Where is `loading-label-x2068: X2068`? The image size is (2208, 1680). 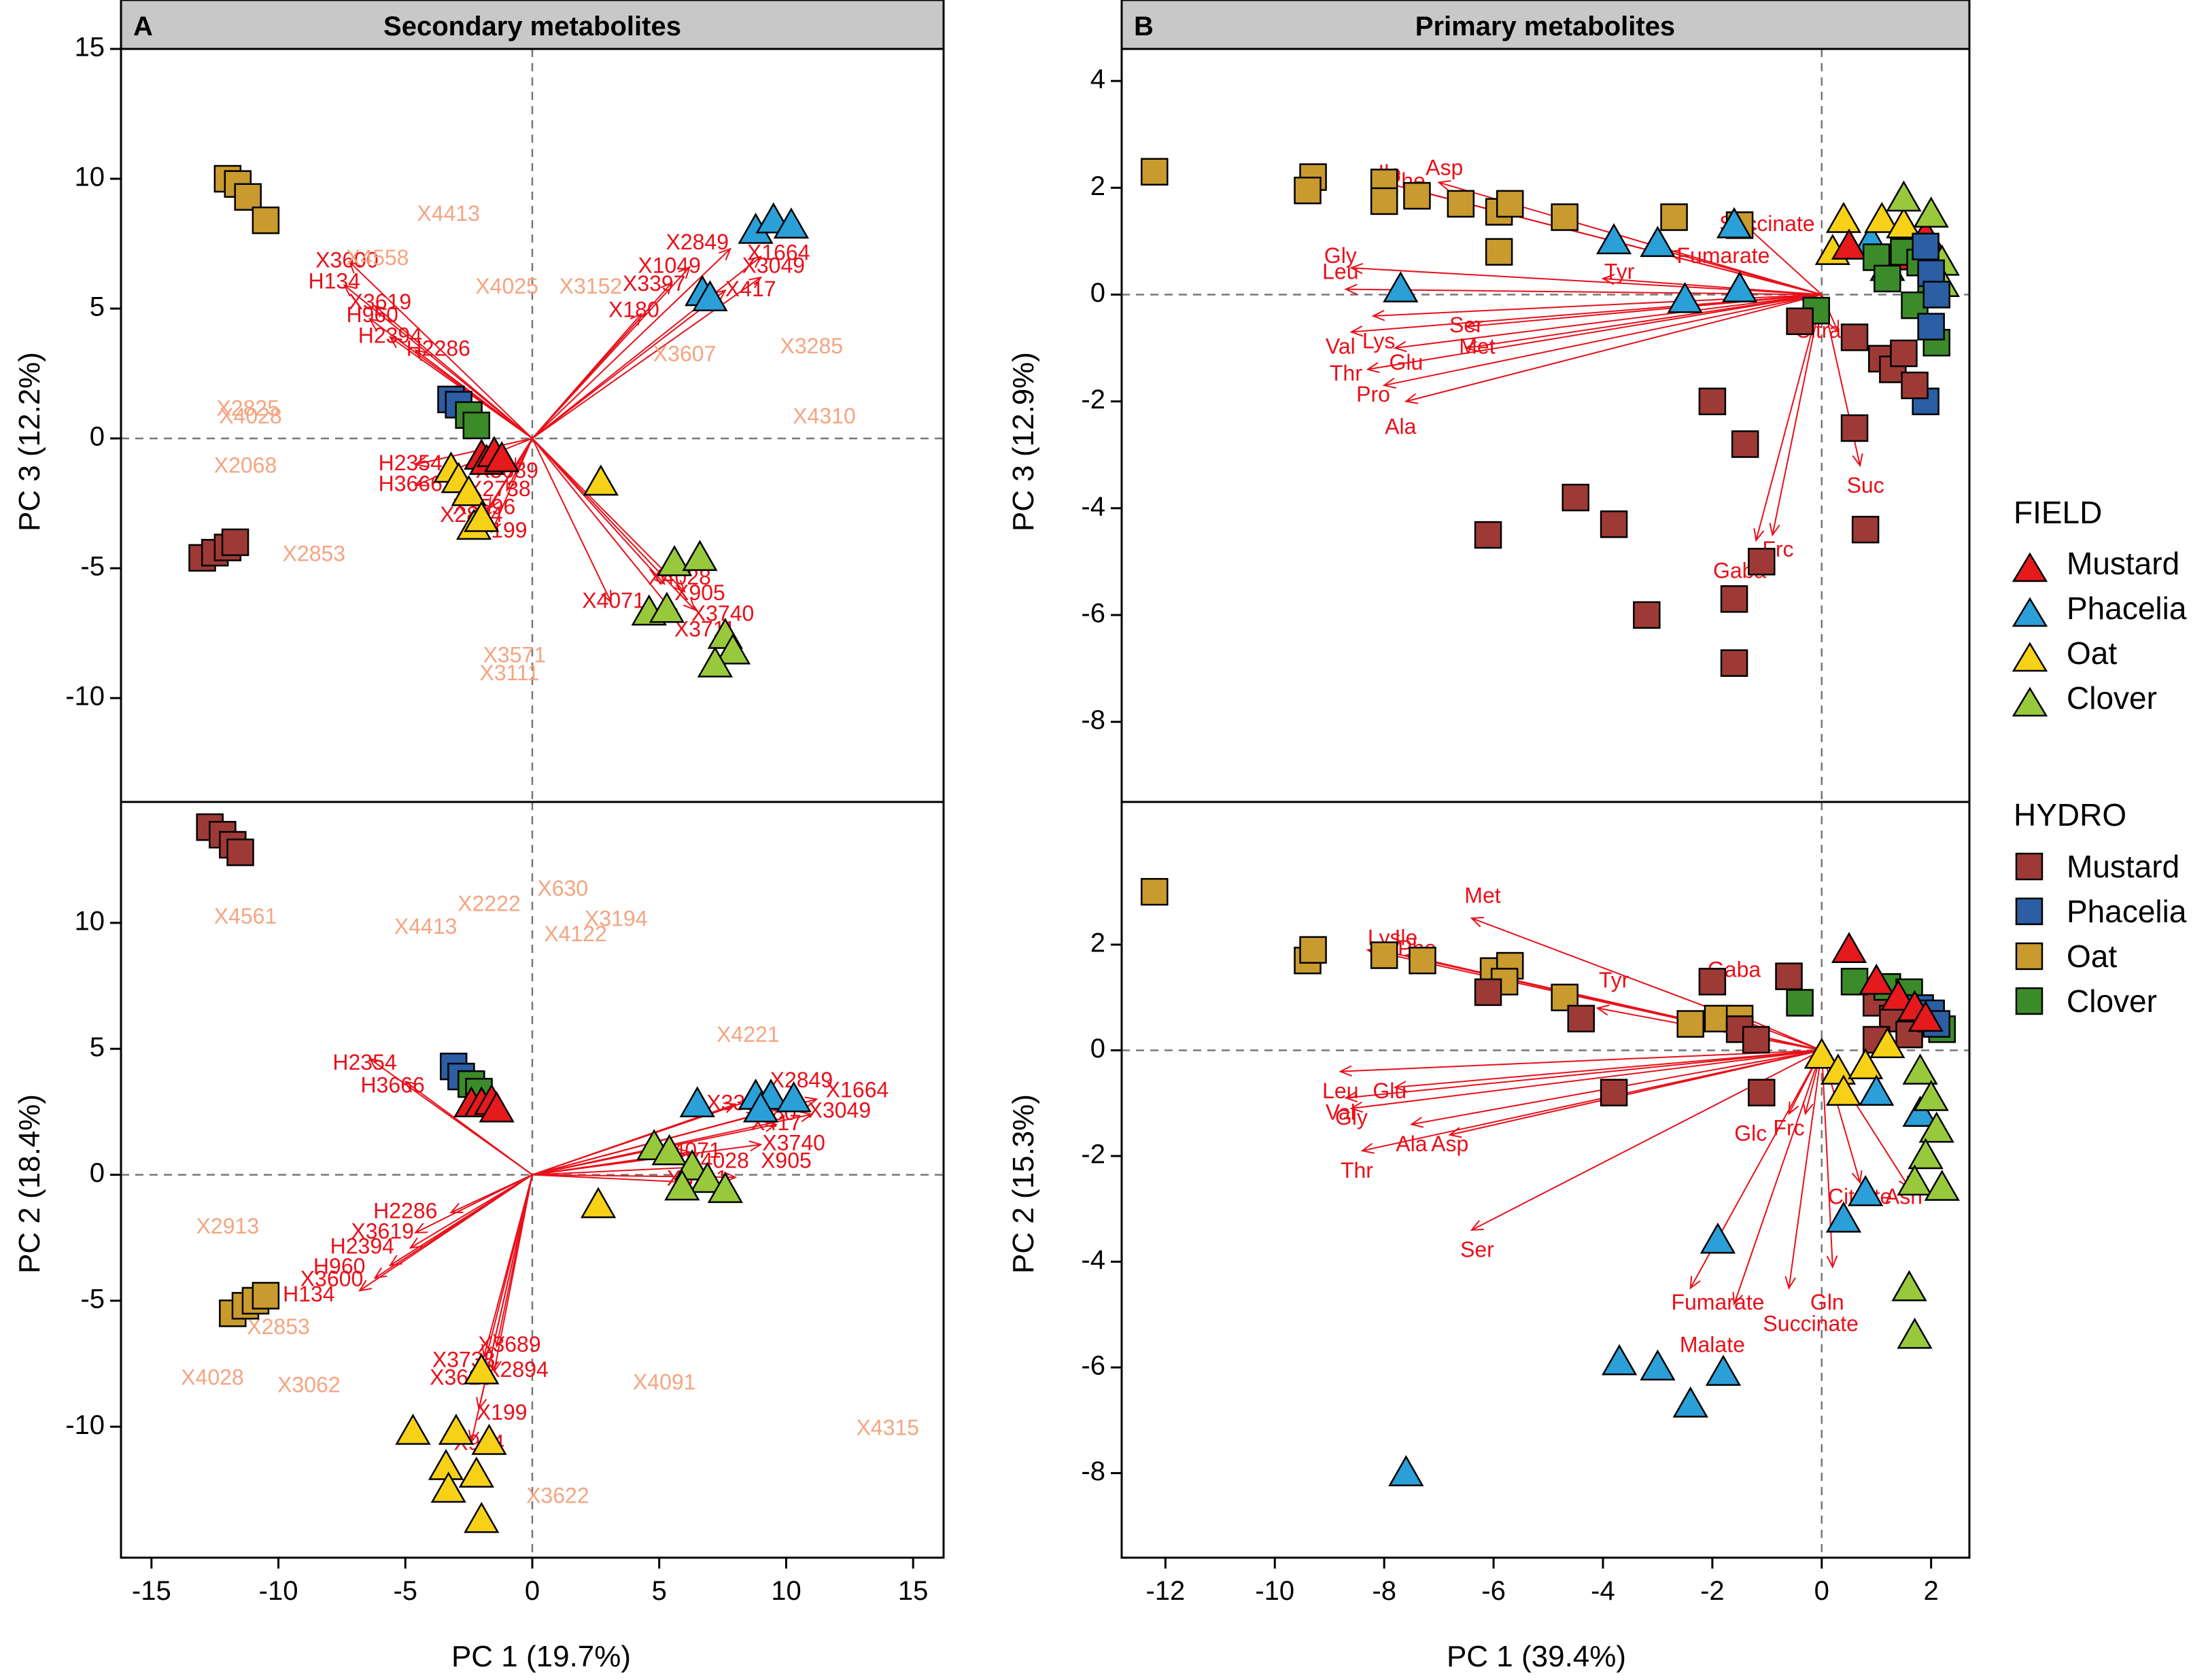 loading-label-x2068: X2068 is located at coordinates (245, 466).